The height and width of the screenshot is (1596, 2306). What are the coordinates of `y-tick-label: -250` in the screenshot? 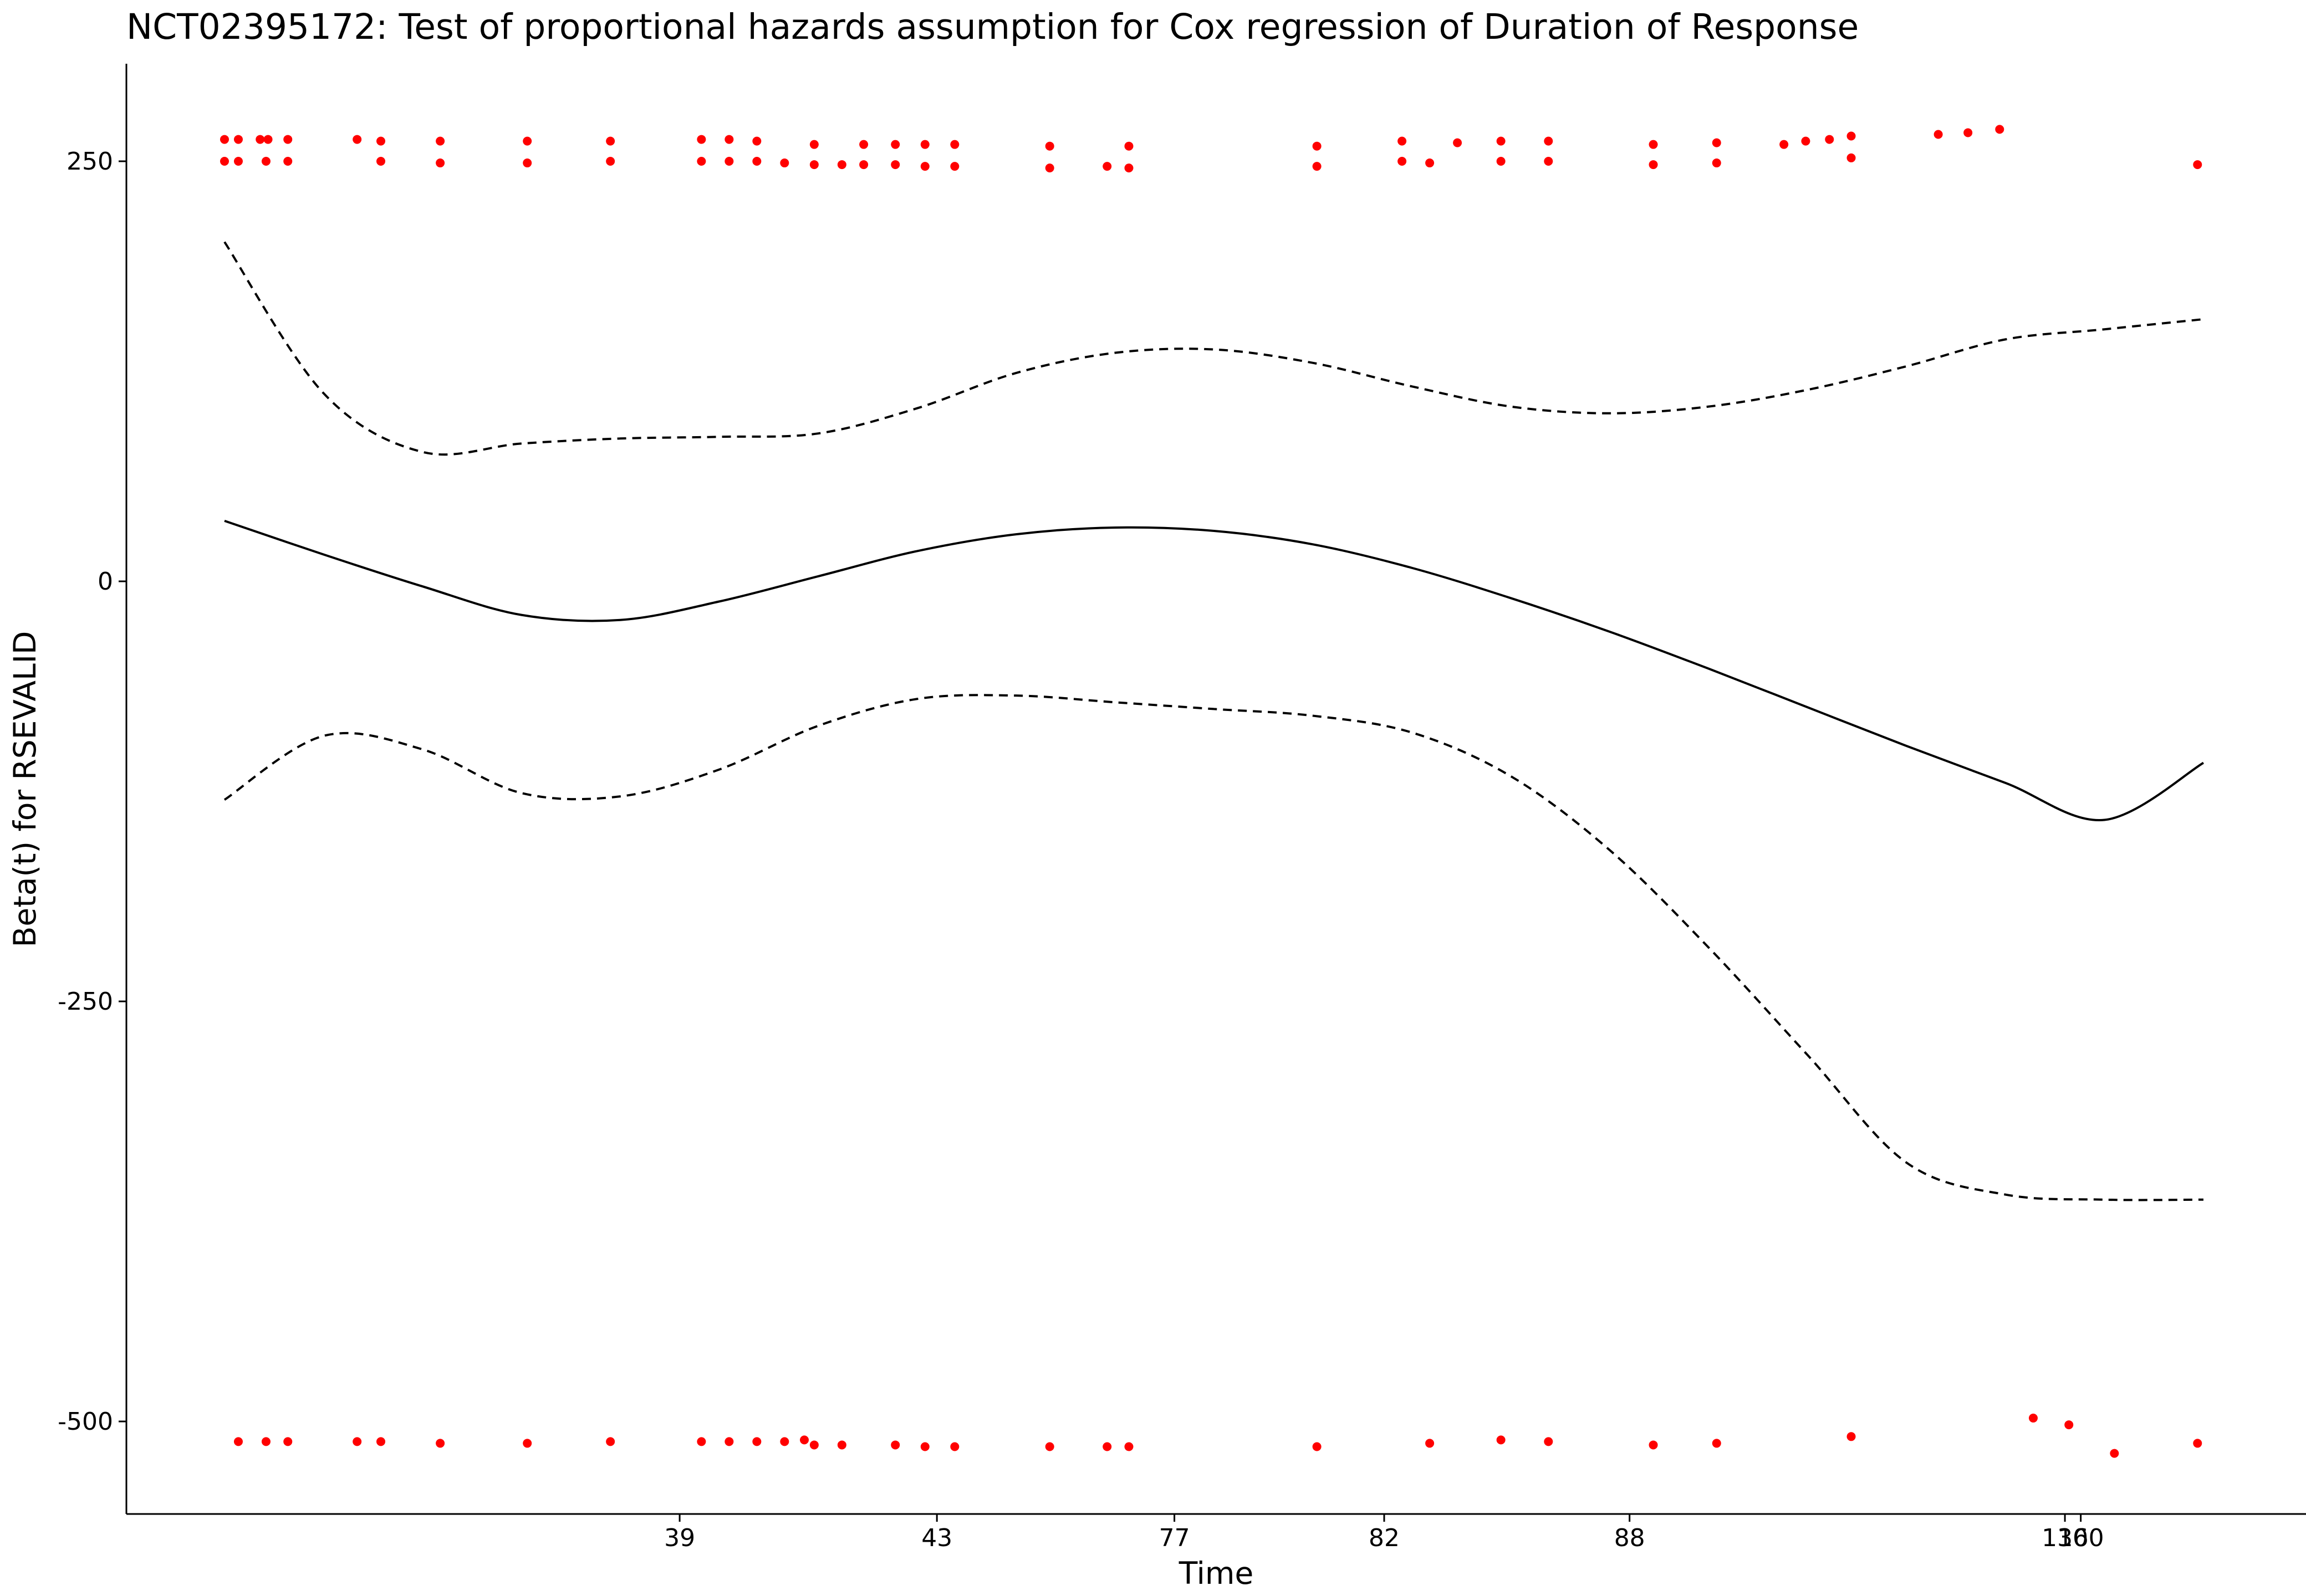 It's located at (85, 1002).